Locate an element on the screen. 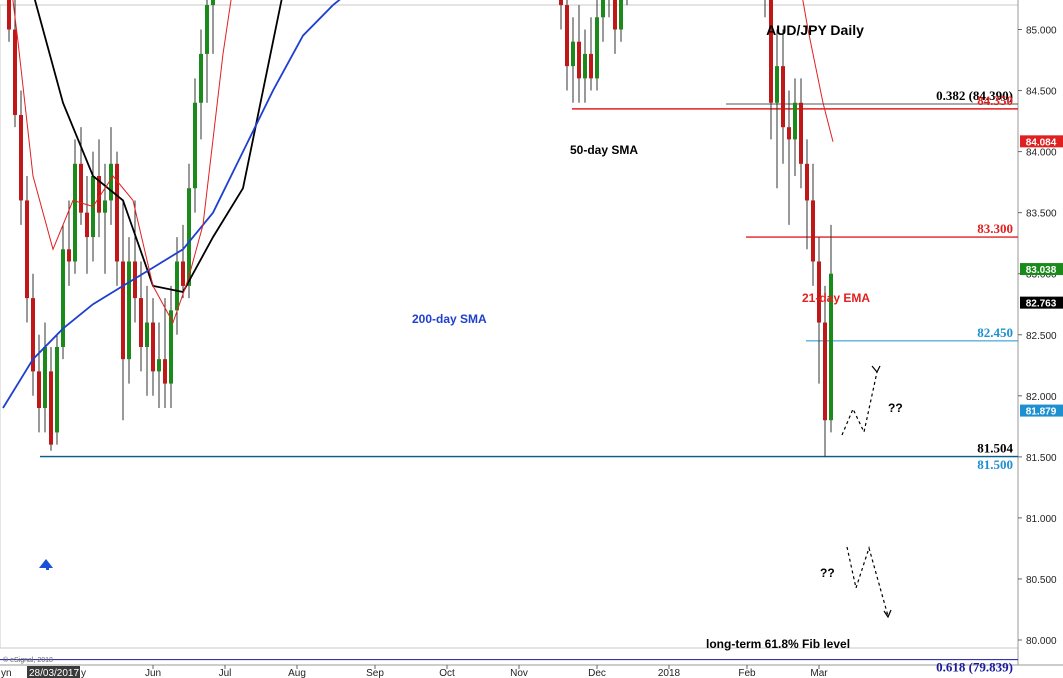  x-tick-label: Jul is located at coordinates (225, 673).